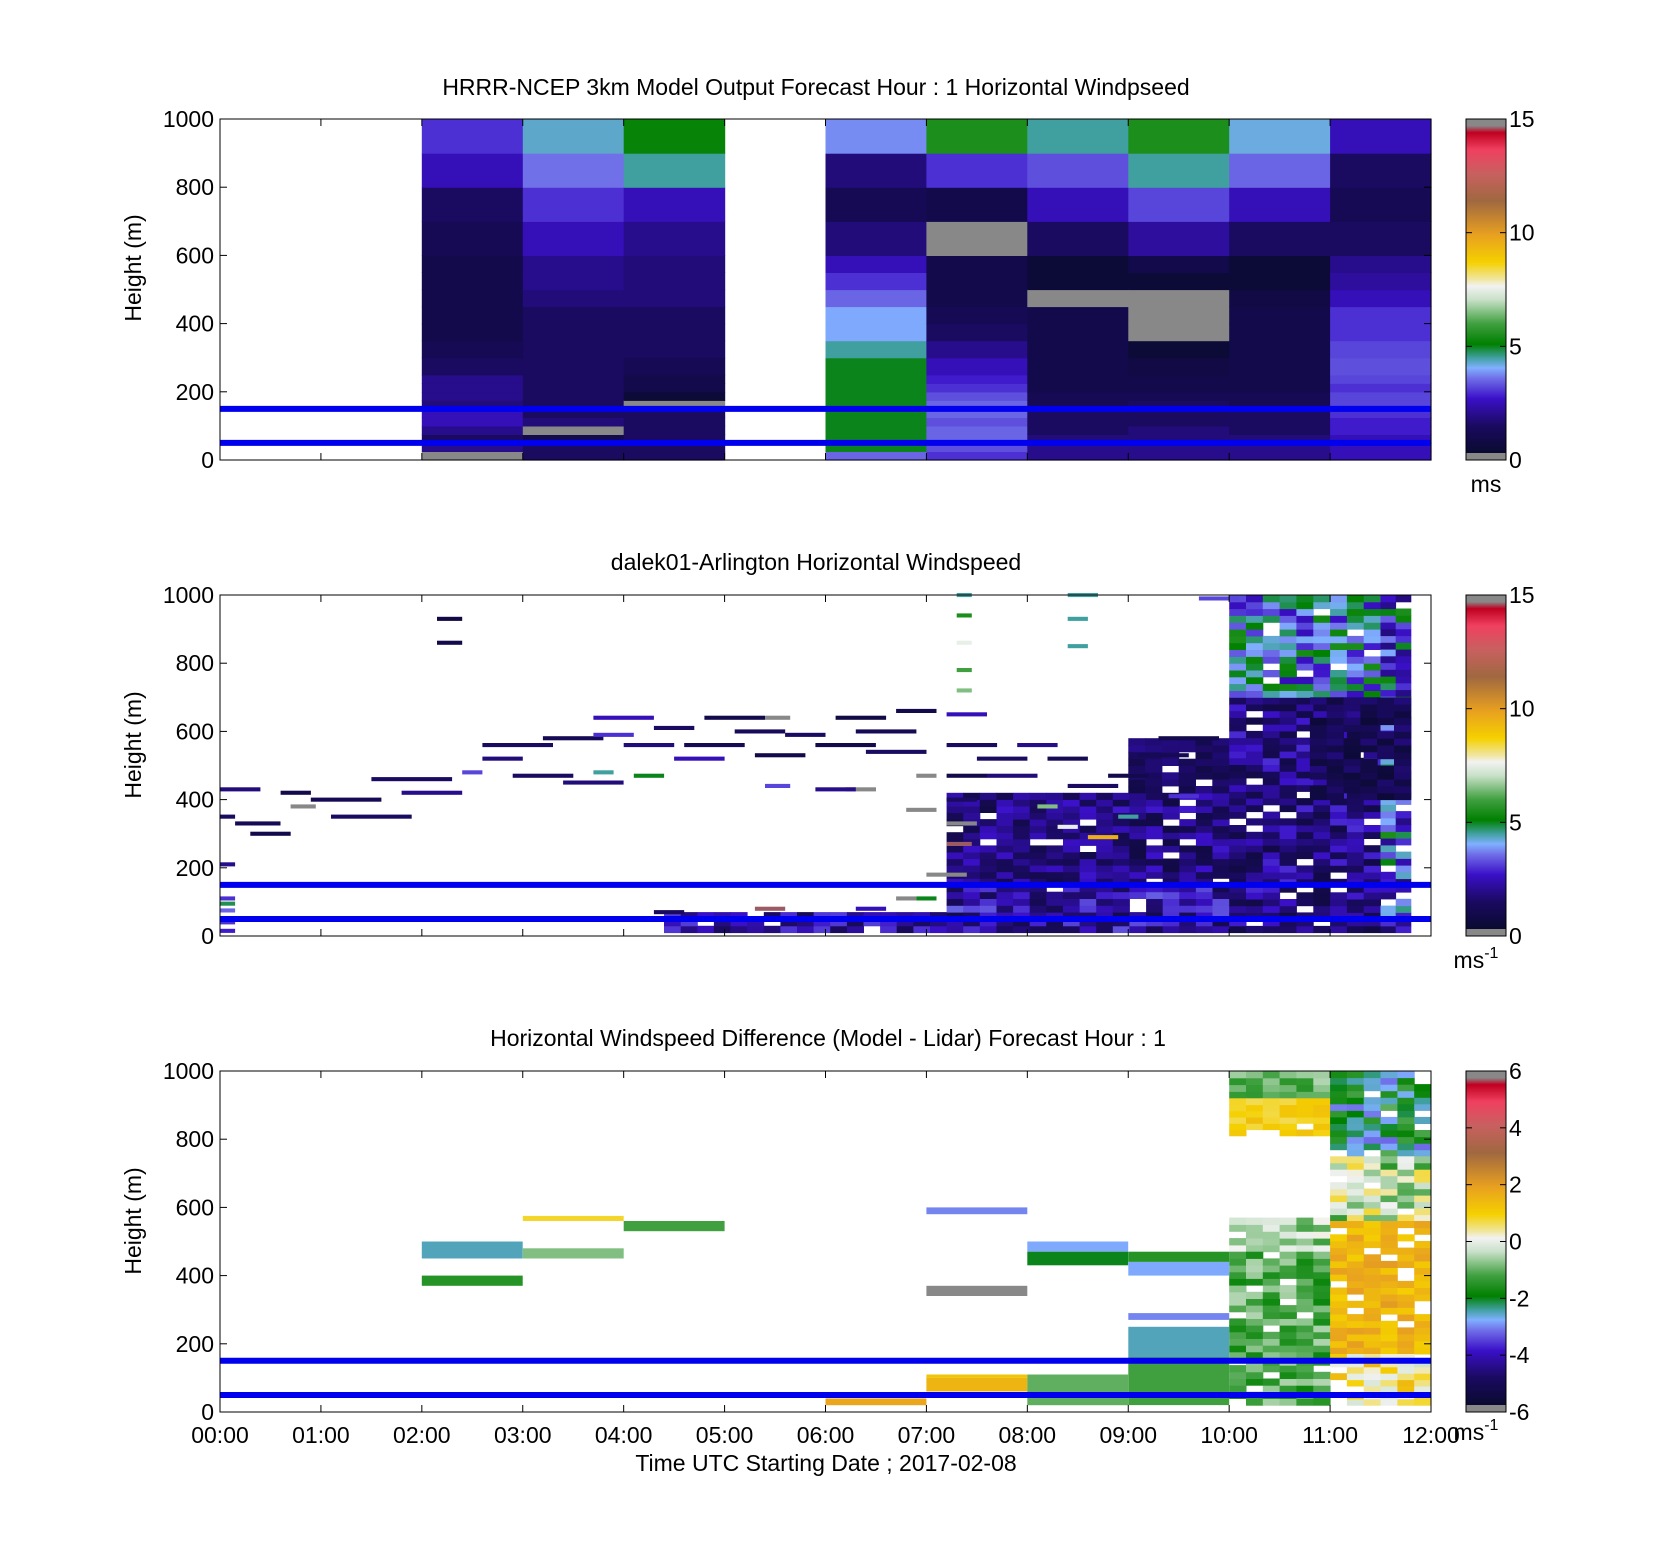 Image resolution: width=1680 pixels, height=1561 pixels. Describe the element at coordinates (1515, 822) in the screenshot. I see `colorbar-tick-label: 5` at that location.